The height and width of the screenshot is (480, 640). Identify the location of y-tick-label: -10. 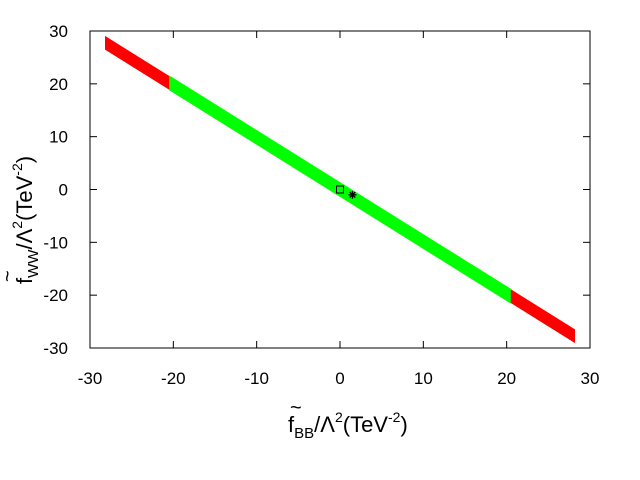
(55, 242).